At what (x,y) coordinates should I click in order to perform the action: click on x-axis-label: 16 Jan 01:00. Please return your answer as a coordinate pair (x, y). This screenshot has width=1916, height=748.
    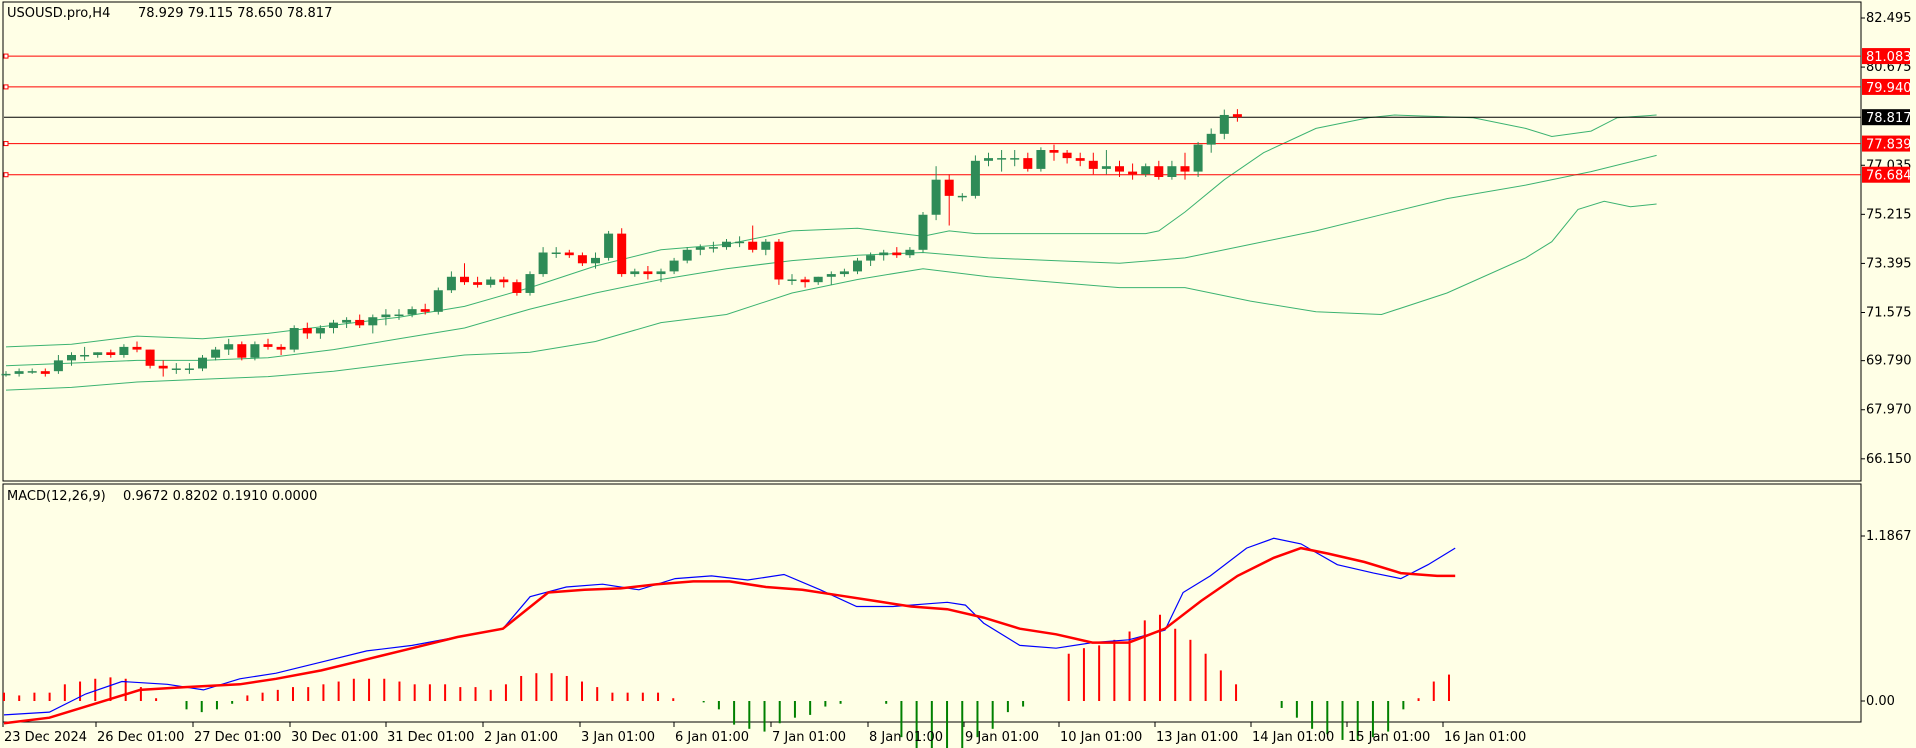
    Looking at the image, I should click on (1485, 737).